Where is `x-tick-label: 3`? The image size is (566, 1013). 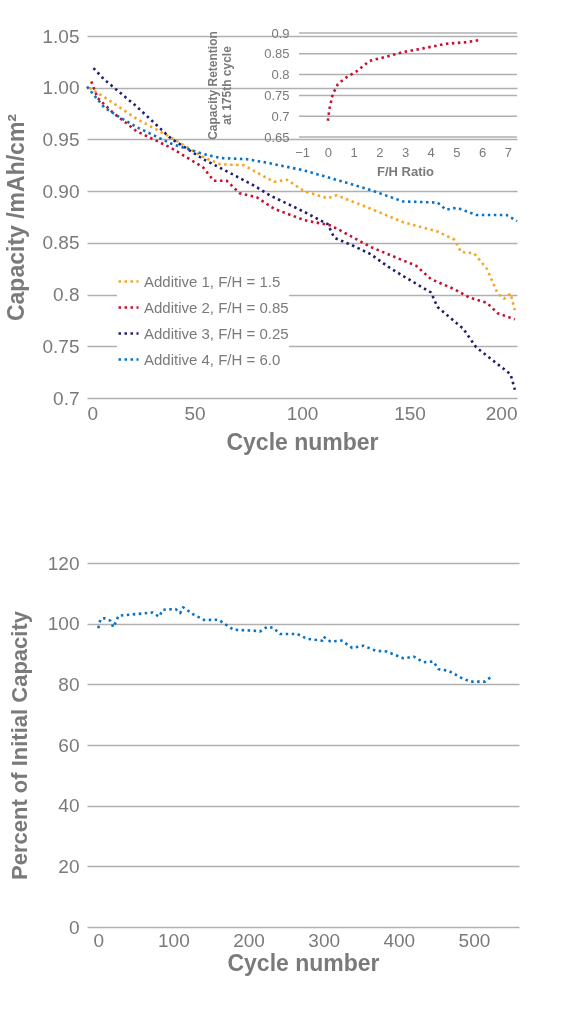
x-tick-label: 3 is located at coordinates (405, 152).